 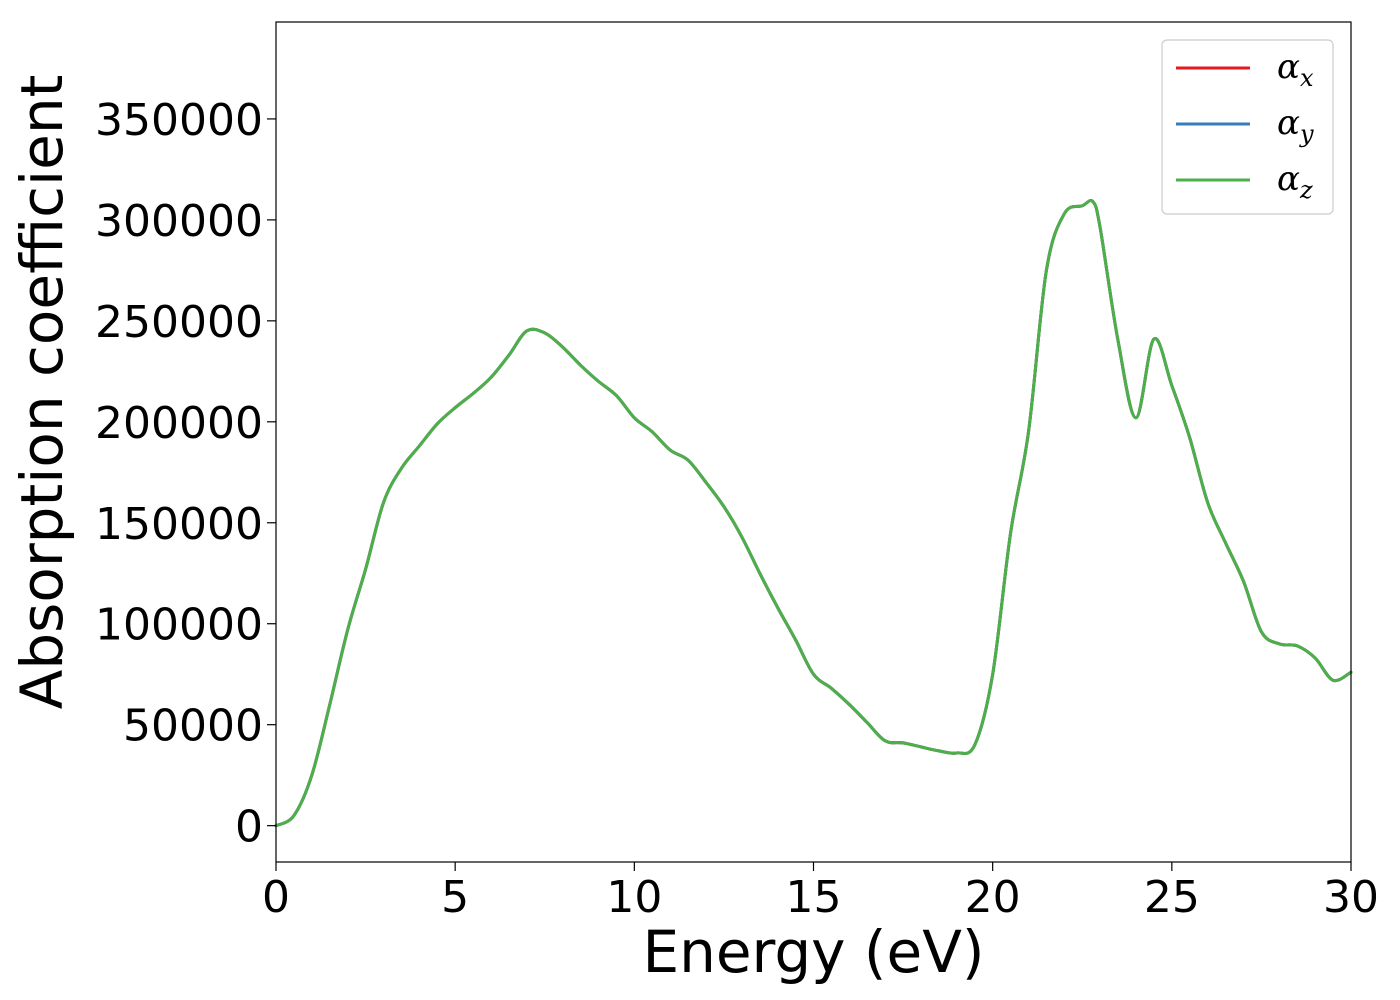 What do you see at coordinates (276, 897) in the screenshot?
I see `x-tick-label: 0` at bounding box center [276, 897].